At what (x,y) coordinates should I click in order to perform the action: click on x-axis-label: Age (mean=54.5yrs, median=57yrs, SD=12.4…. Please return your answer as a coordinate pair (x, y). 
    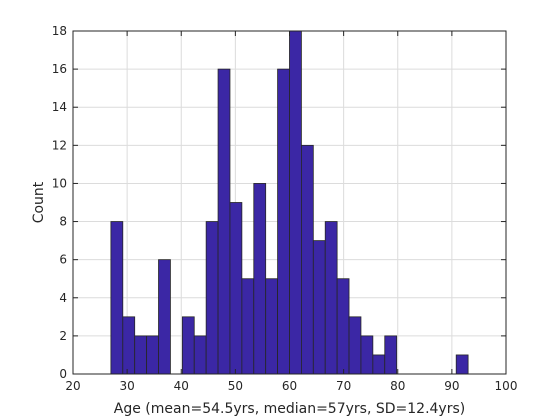
    Looking at the image, I should click on (289, 409).